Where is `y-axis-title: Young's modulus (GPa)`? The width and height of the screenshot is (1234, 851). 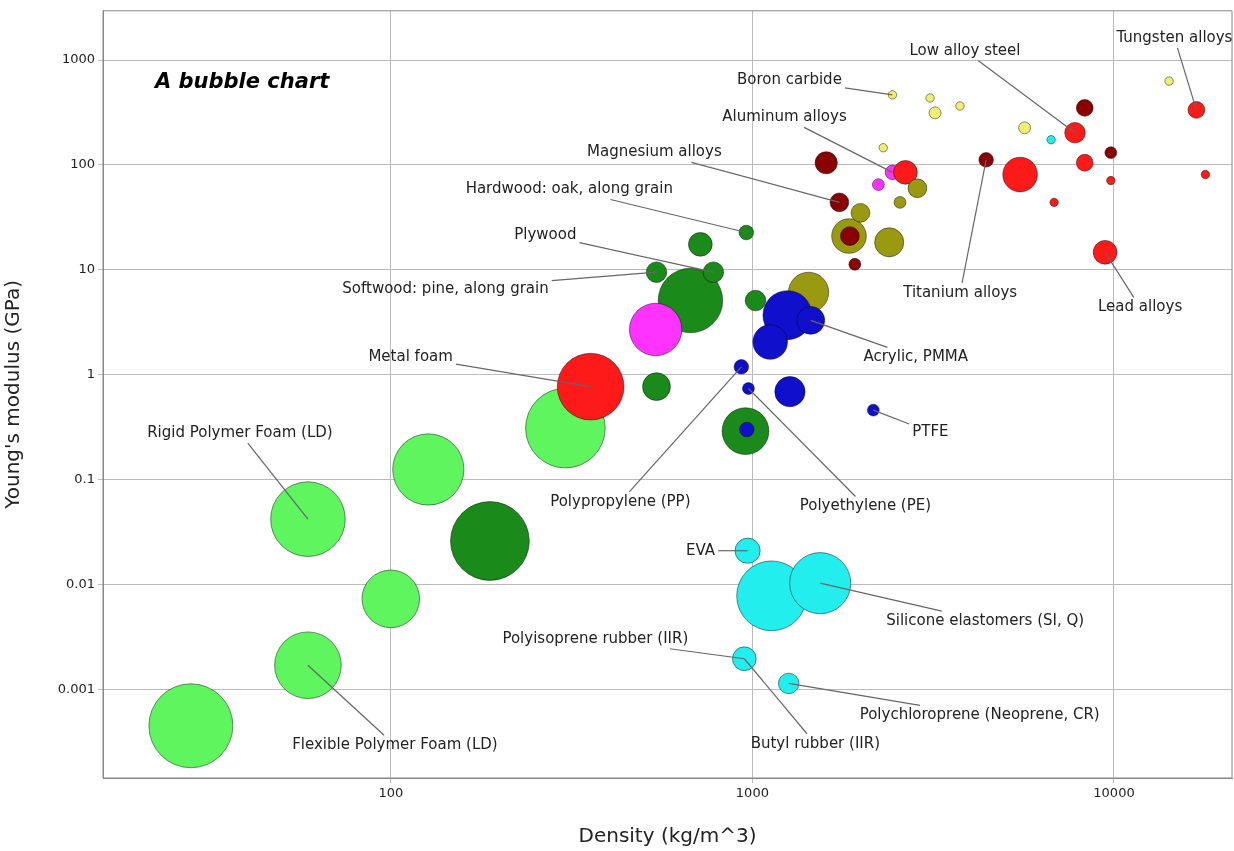
y-axis-title: Young's modulus (GPa) is located at coordinates (12, 395).